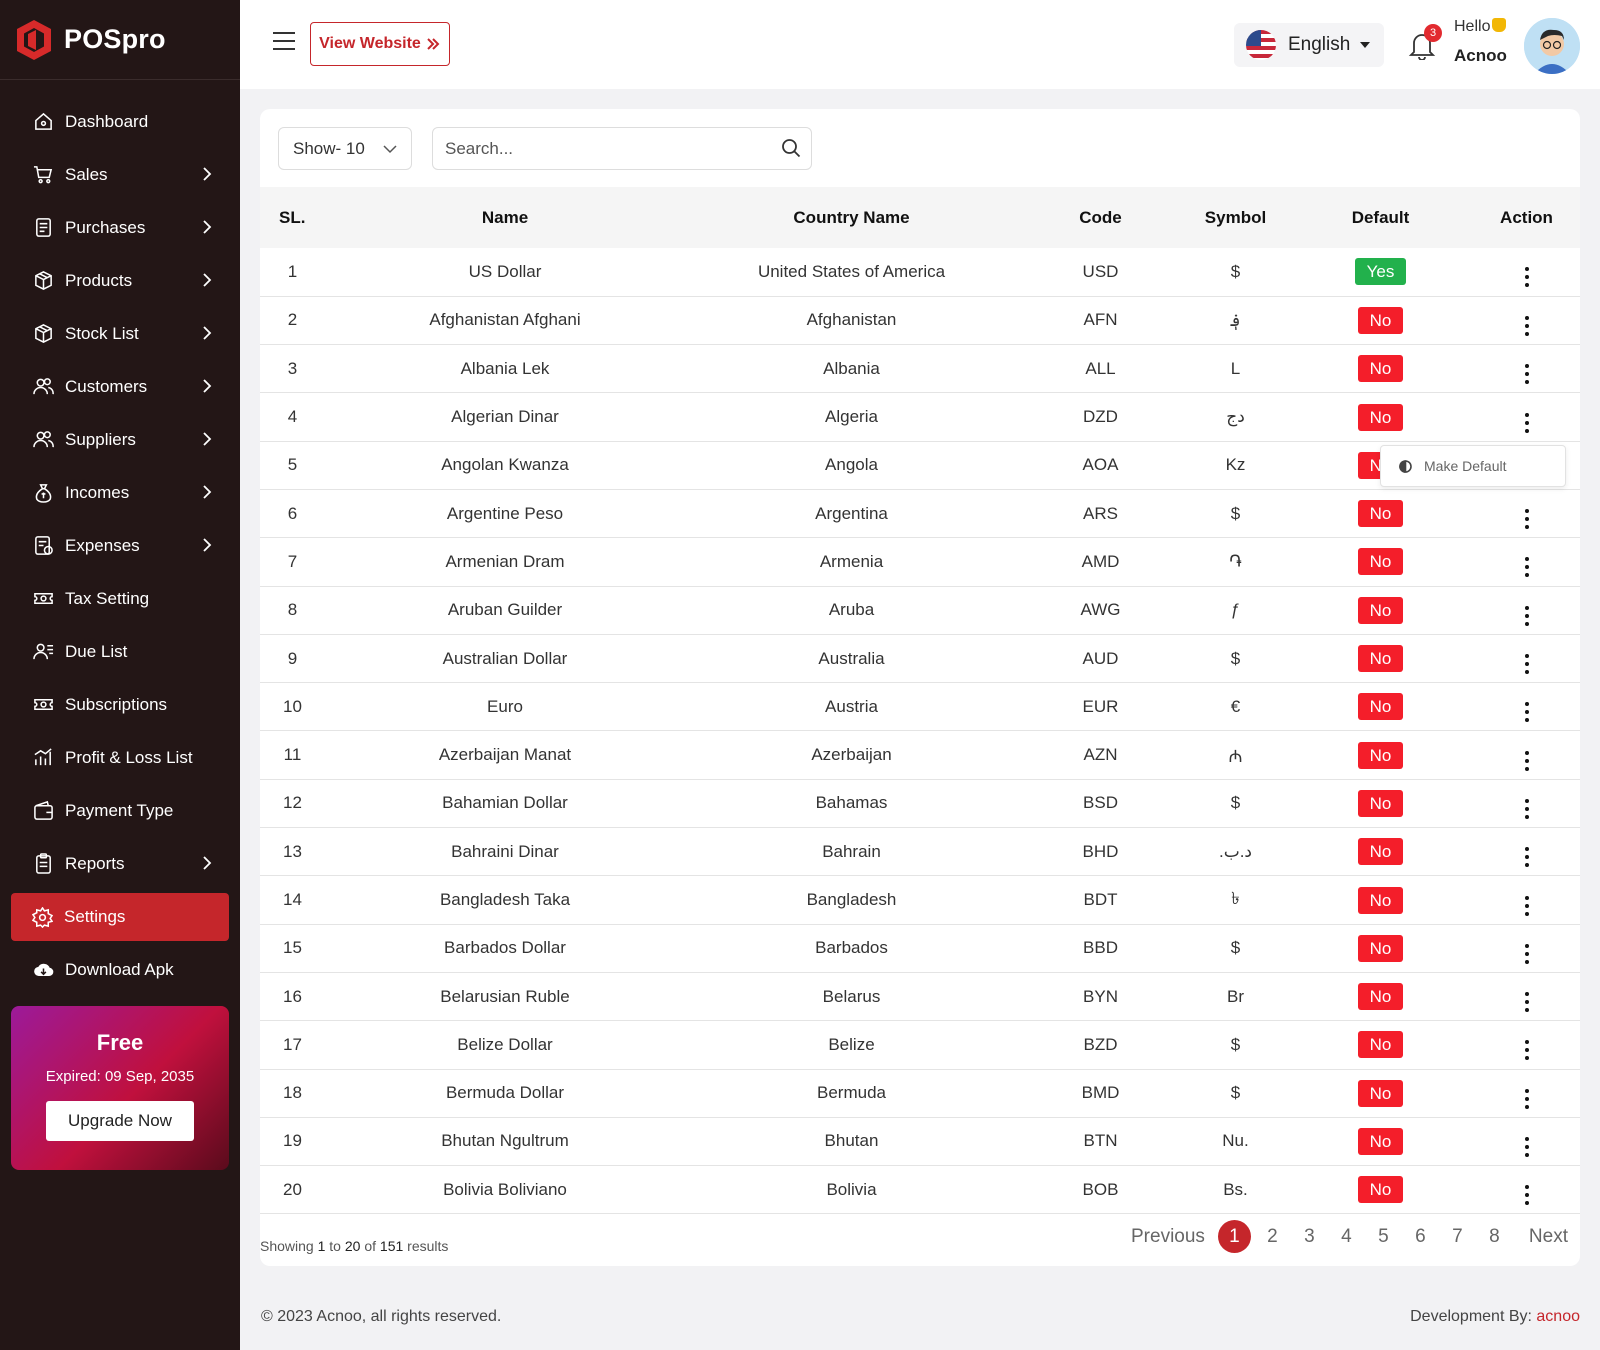 The image size is (1600, 1350). I want to click on sidebar-item-download-apk: Download Apk, so click(120, 969).